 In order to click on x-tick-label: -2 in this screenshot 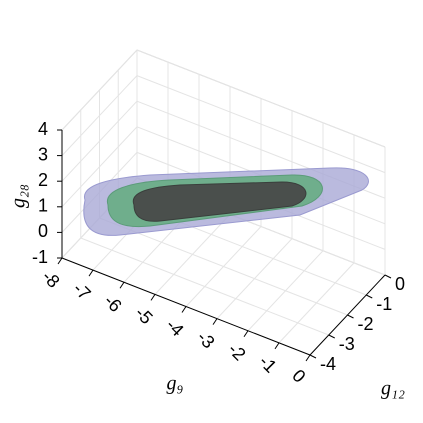, I will do `click(236, 351)`.